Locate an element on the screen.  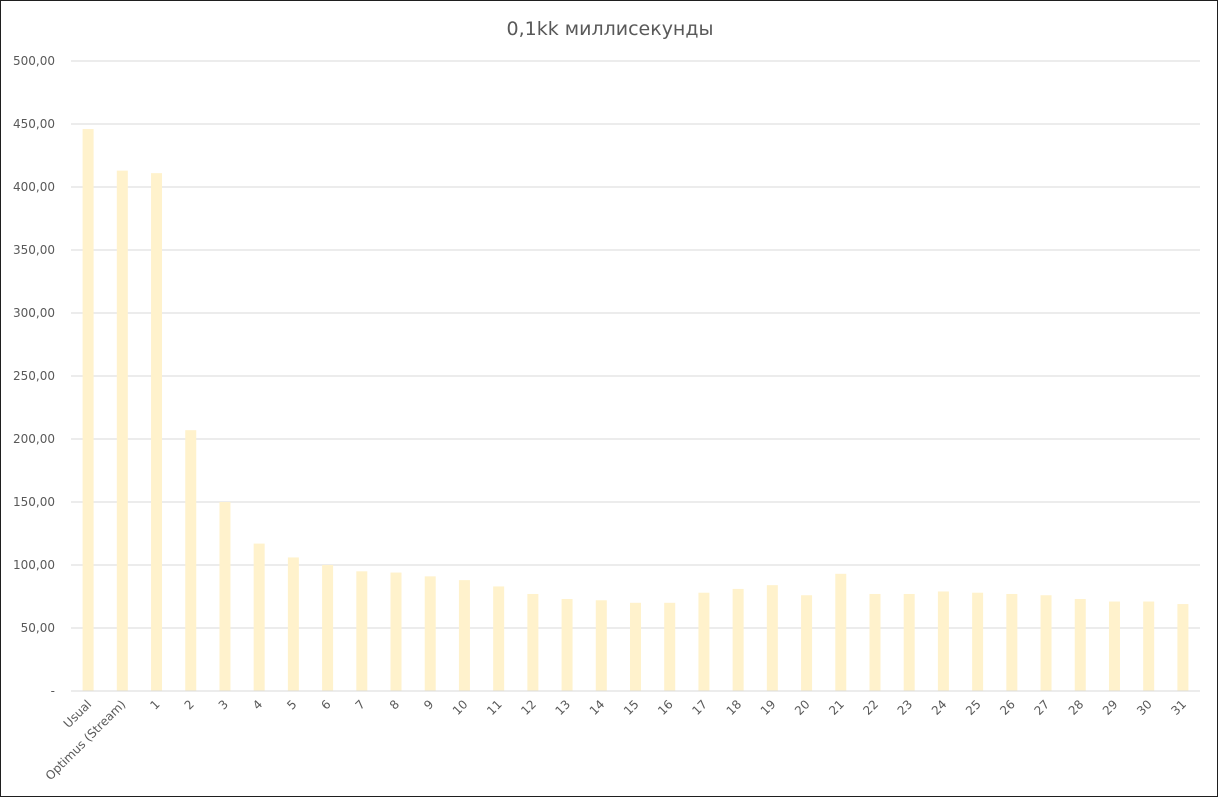
x-tick-label: 16 is located at coordinates (665, 707).